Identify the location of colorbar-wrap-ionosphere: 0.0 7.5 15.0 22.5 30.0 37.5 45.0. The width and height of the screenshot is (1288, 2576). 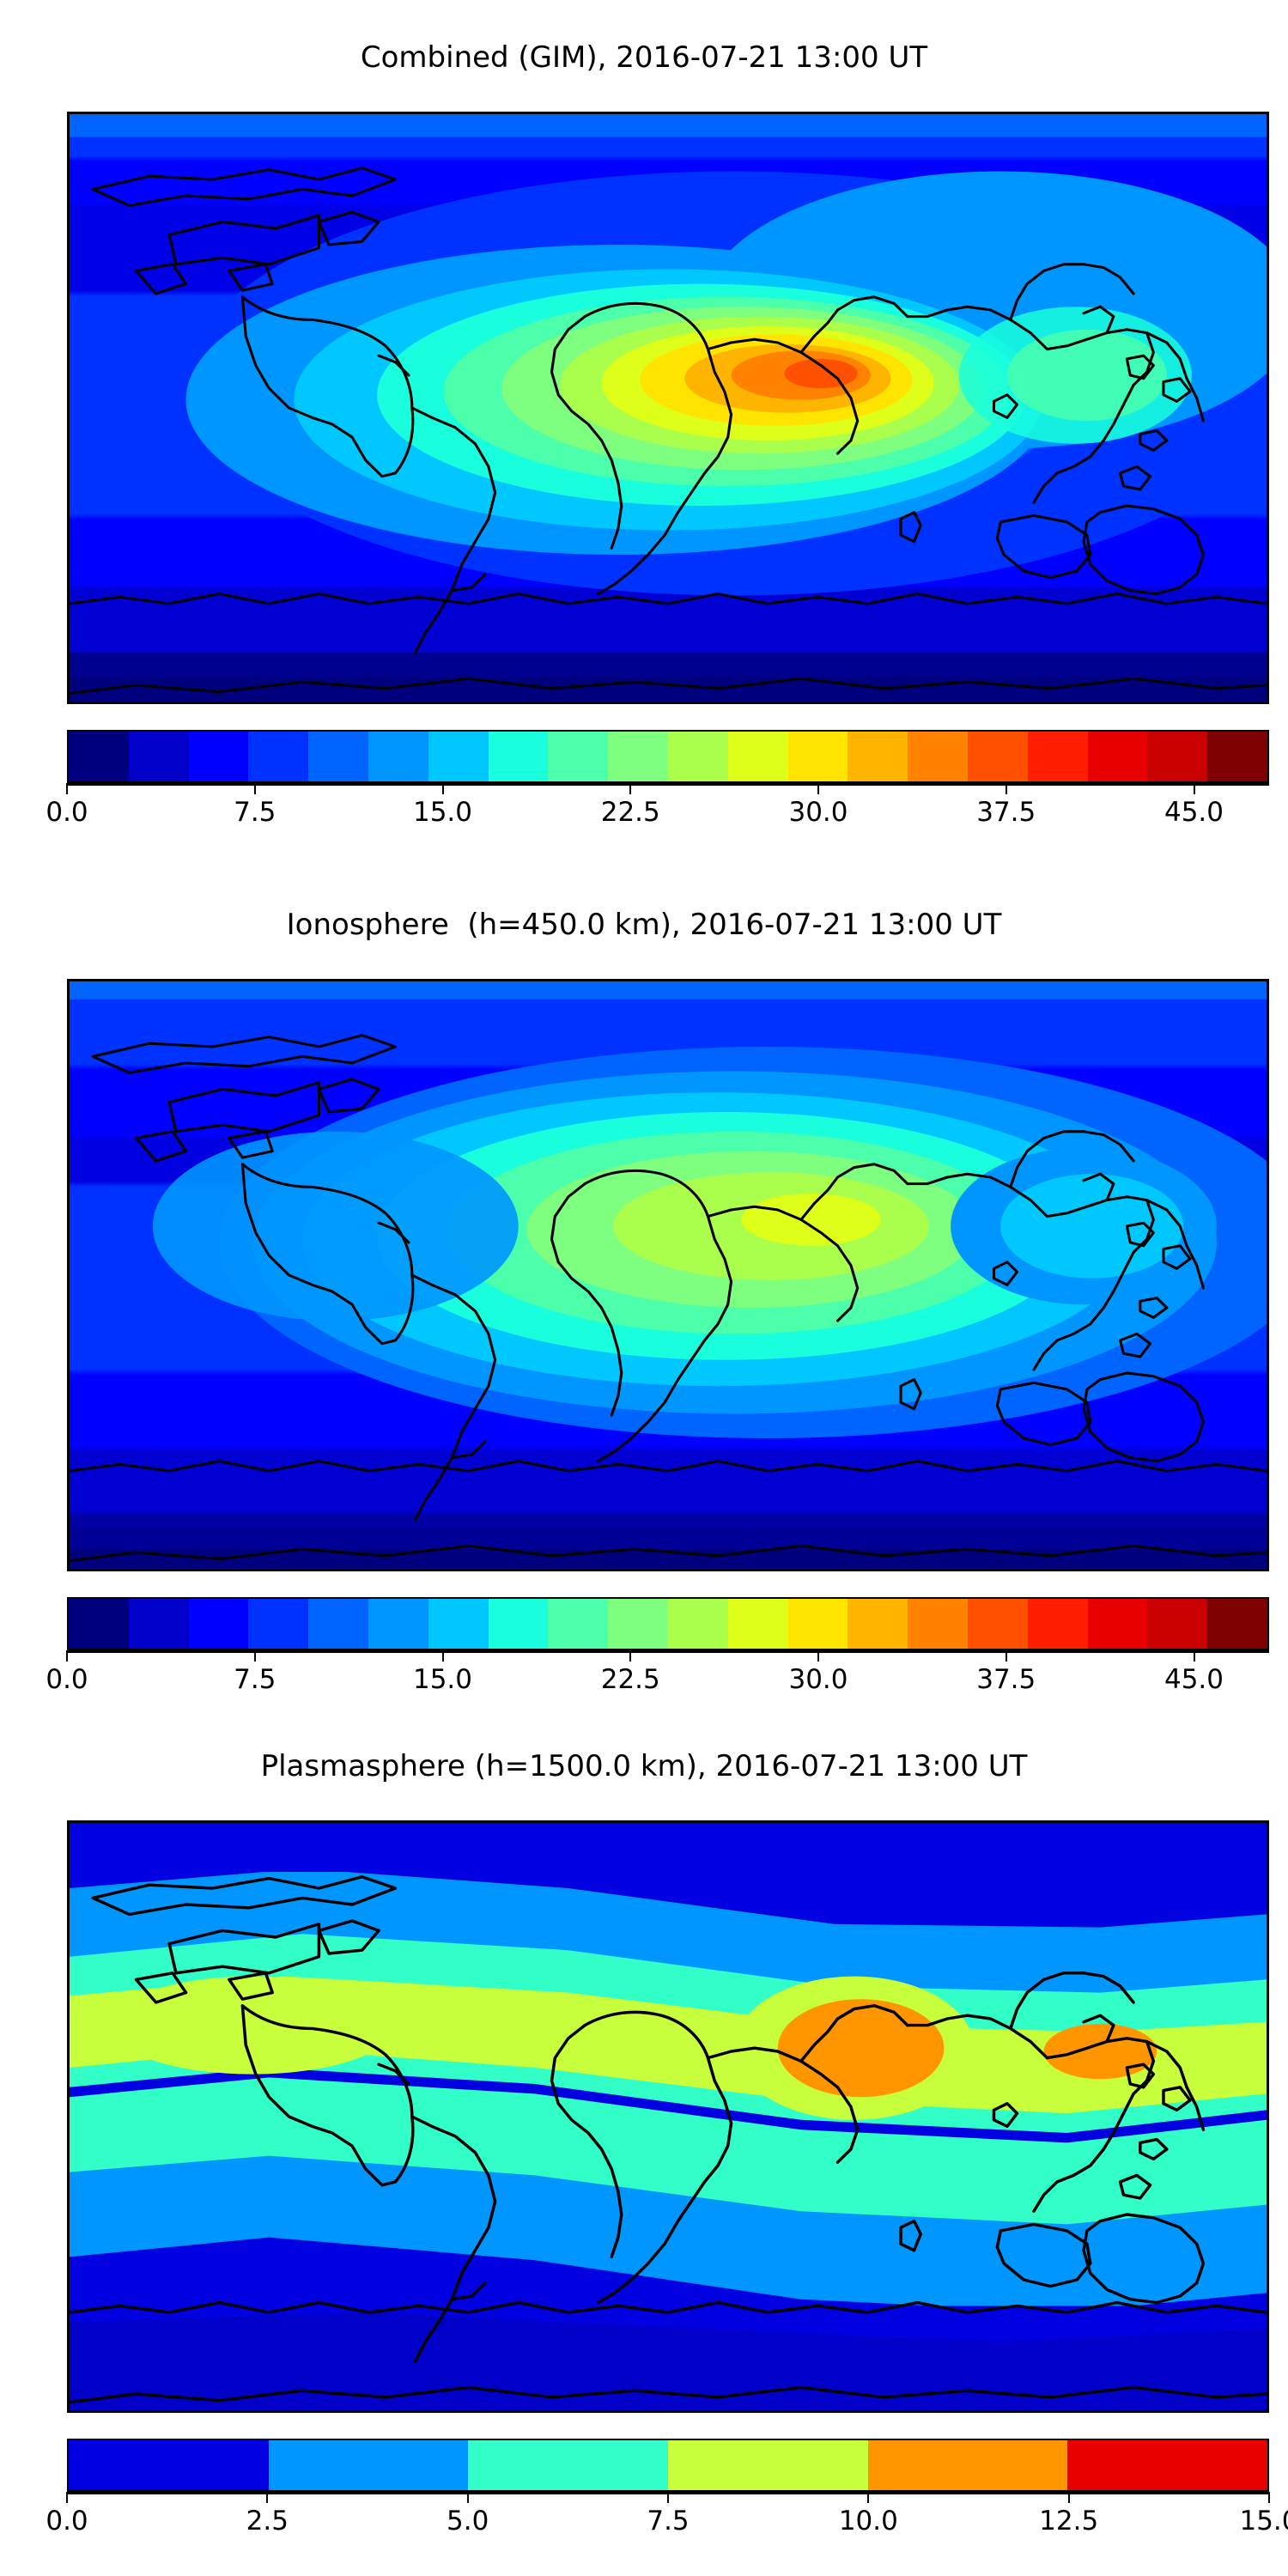
(658, 1649).